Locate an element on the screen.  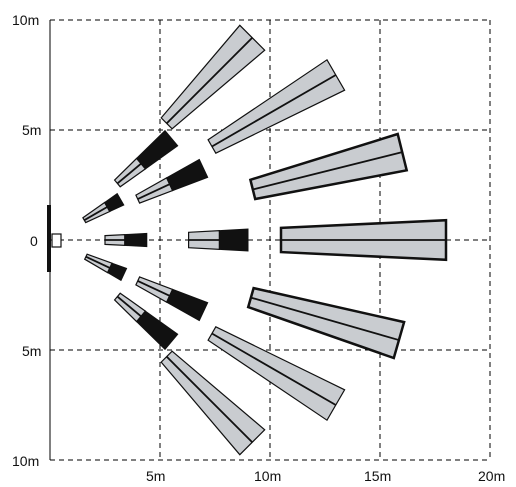
long-range-zone-5-centerline is located at coordinates (325, 318).